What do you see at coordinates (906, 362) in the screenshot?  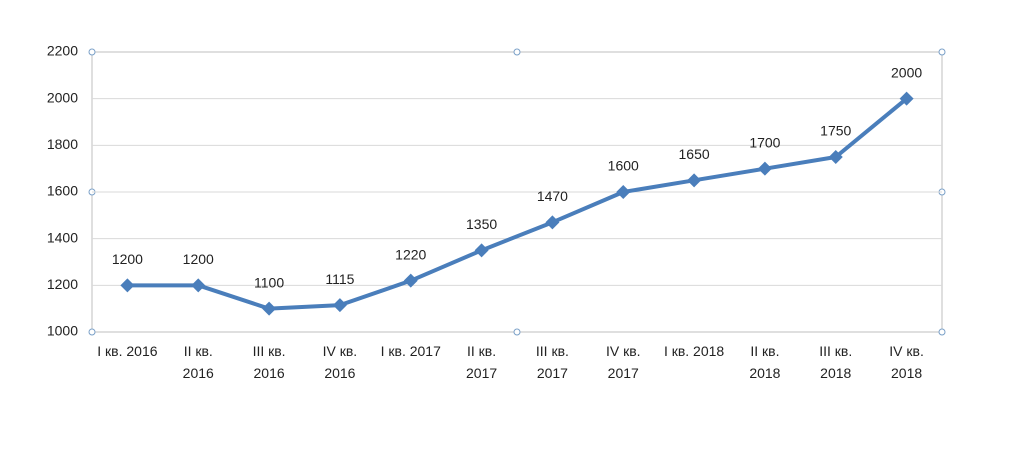 I see `x-tick-label: IV кв. 2018` at bounding box center [906, 362].